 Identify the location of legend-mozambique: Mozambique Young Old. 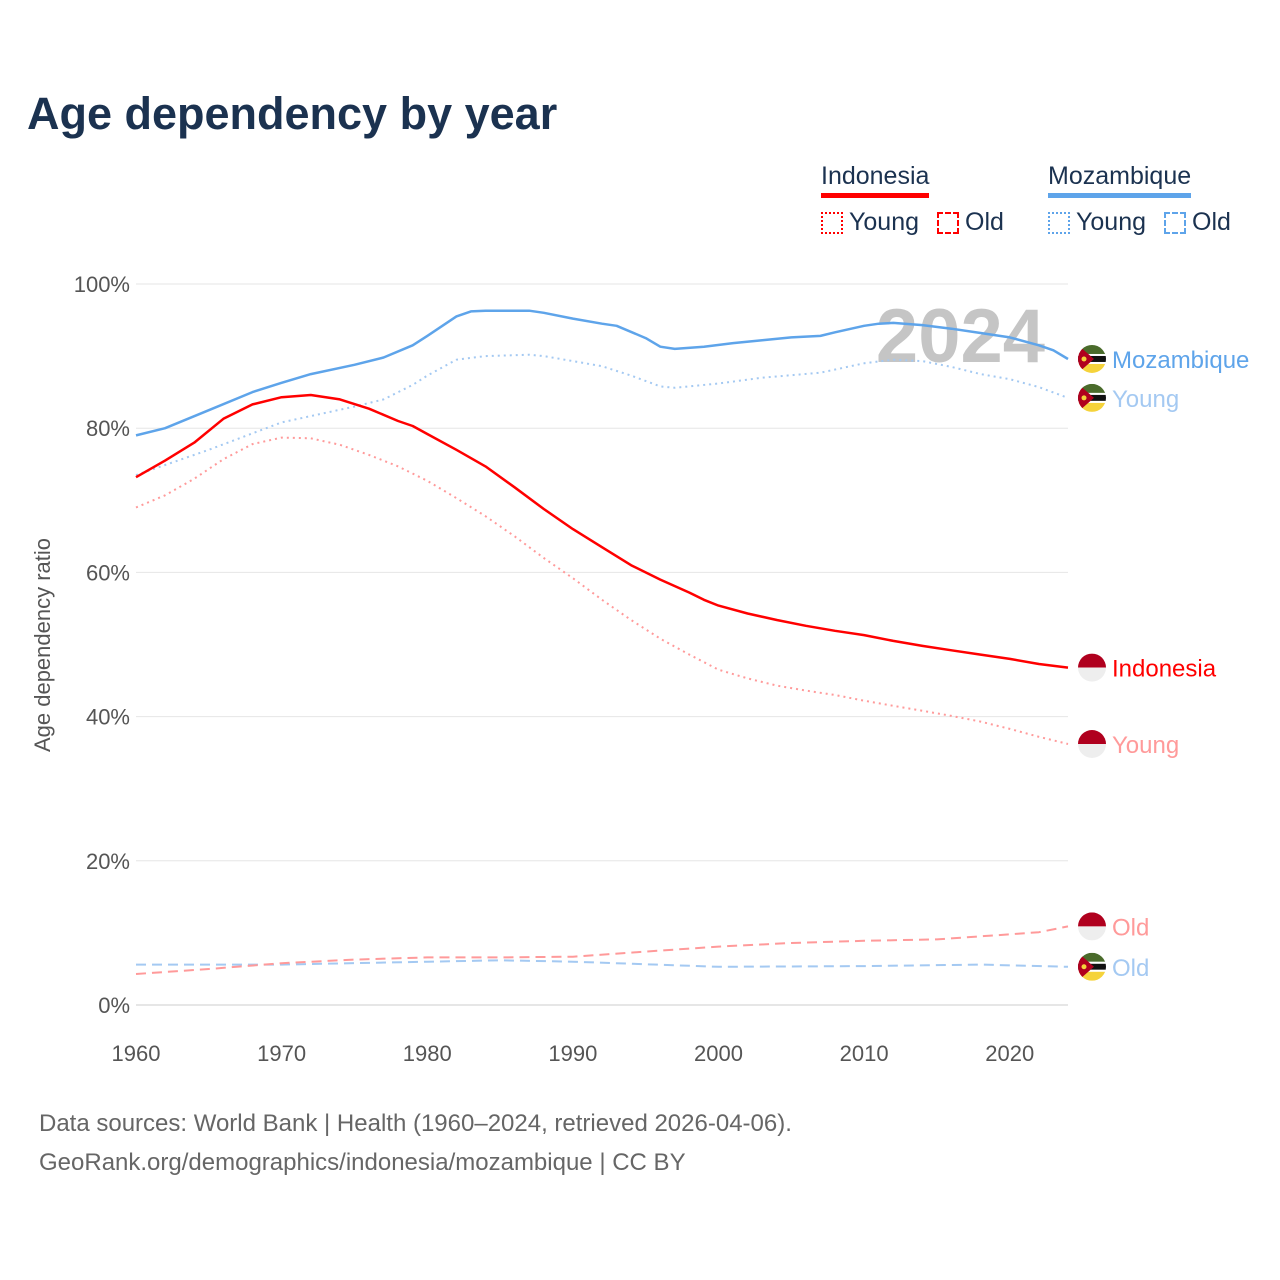
(1148, 199).